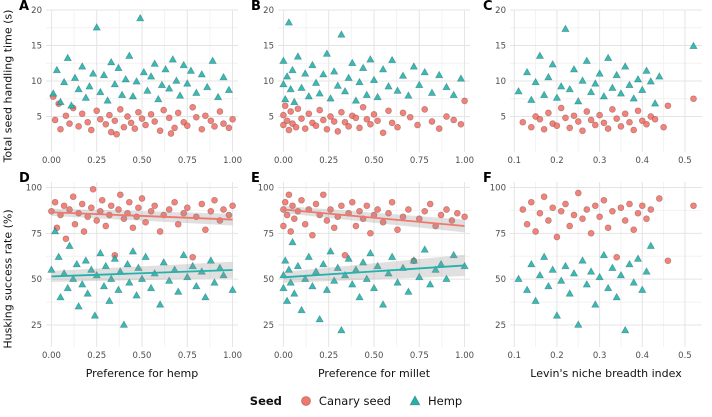 This screenshot has height=417, width=712. Describe the element at coordinates (136, 86) in the screenshot. I see `scatter-panel-A: 0.00 0.25 0.50 0.75 1.00 5 10 15 20` at that location.